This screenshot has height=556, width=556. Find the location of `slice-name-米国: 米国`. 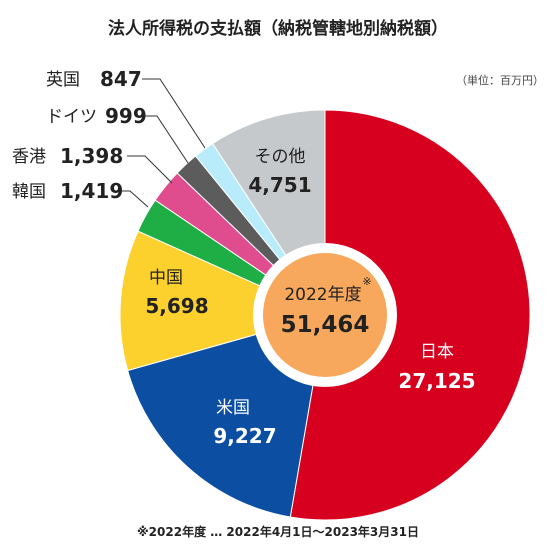

slice-name-米国: 米国 is located at coordinates (233, 408).